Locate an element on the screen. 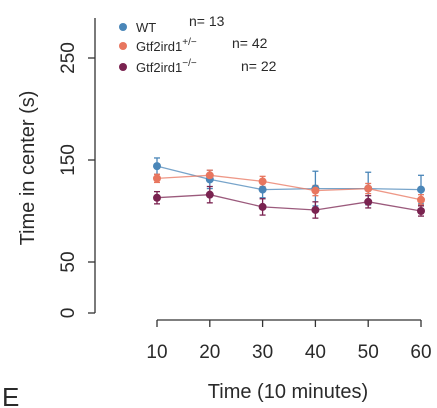 Image resolution: width=437 pixels, height=408 pixels. x-tick-label: 20 is located at coordinates (209, 352).